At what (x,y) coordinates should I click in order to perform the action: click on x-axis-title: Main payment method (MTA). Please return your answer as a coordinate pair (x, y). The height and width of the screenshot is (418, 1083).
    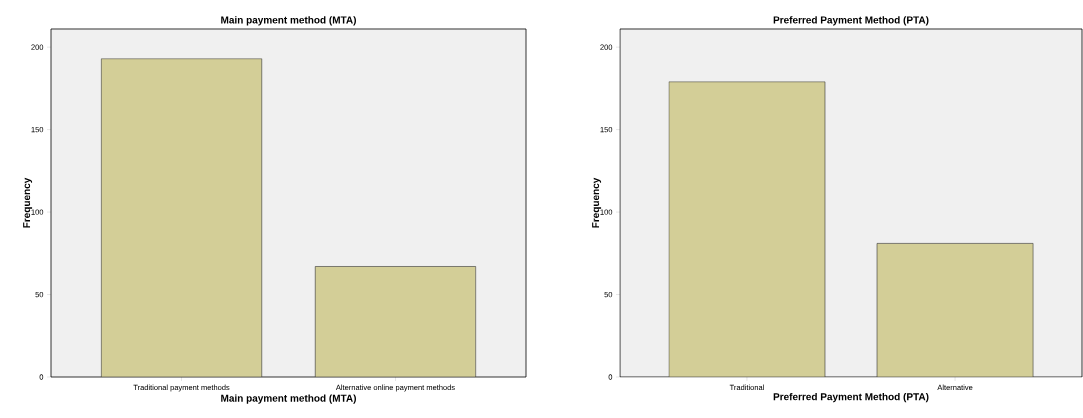
    Looking at the image, I should click on (288, 399).